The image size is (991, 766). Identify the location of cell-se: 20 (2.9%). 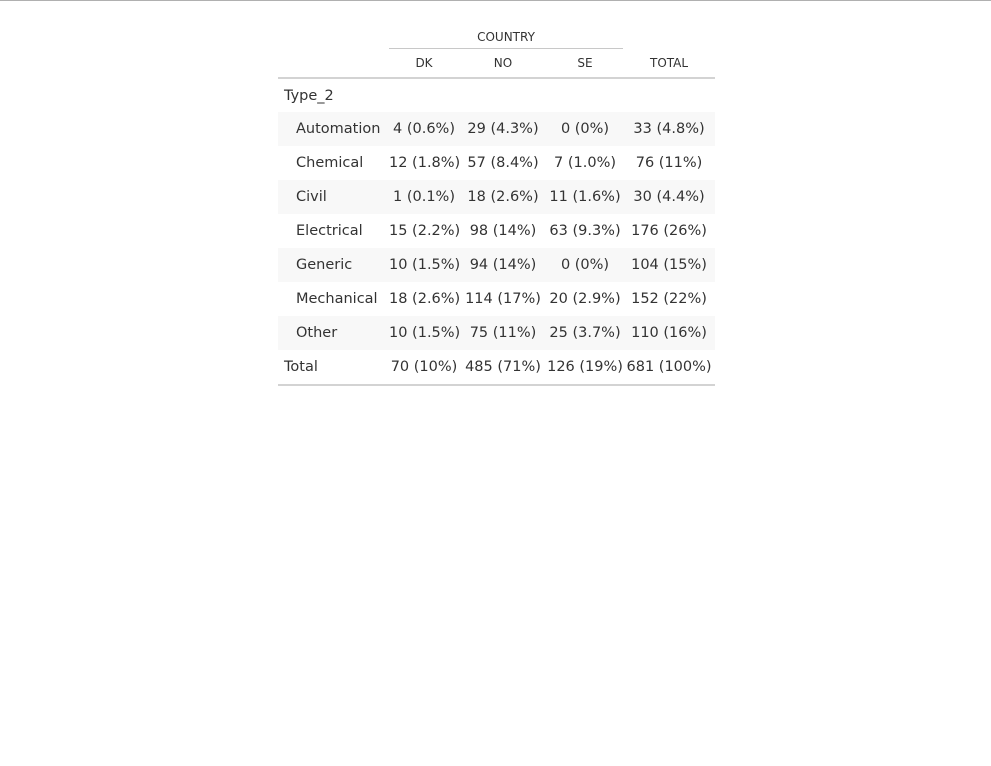
(585, 299).